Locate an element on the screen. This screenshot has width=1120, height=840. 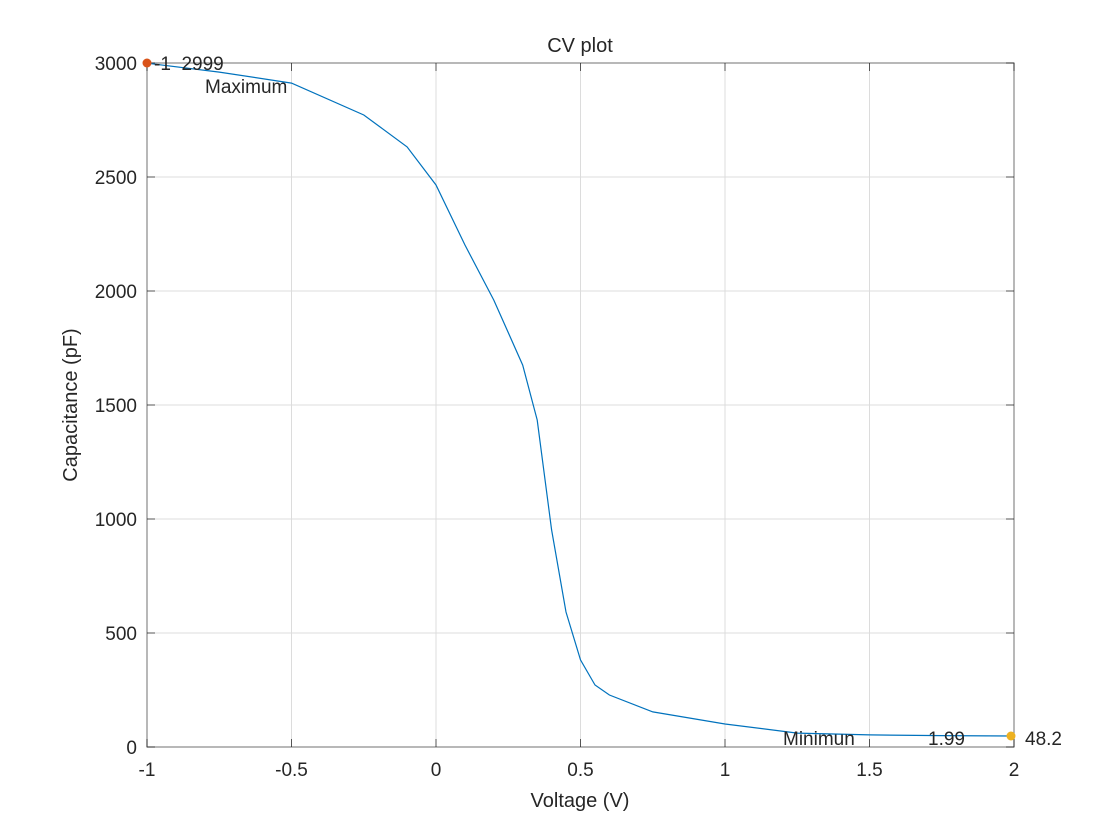
x-tick-label: 1.5 is located at coordinates (869, 770).